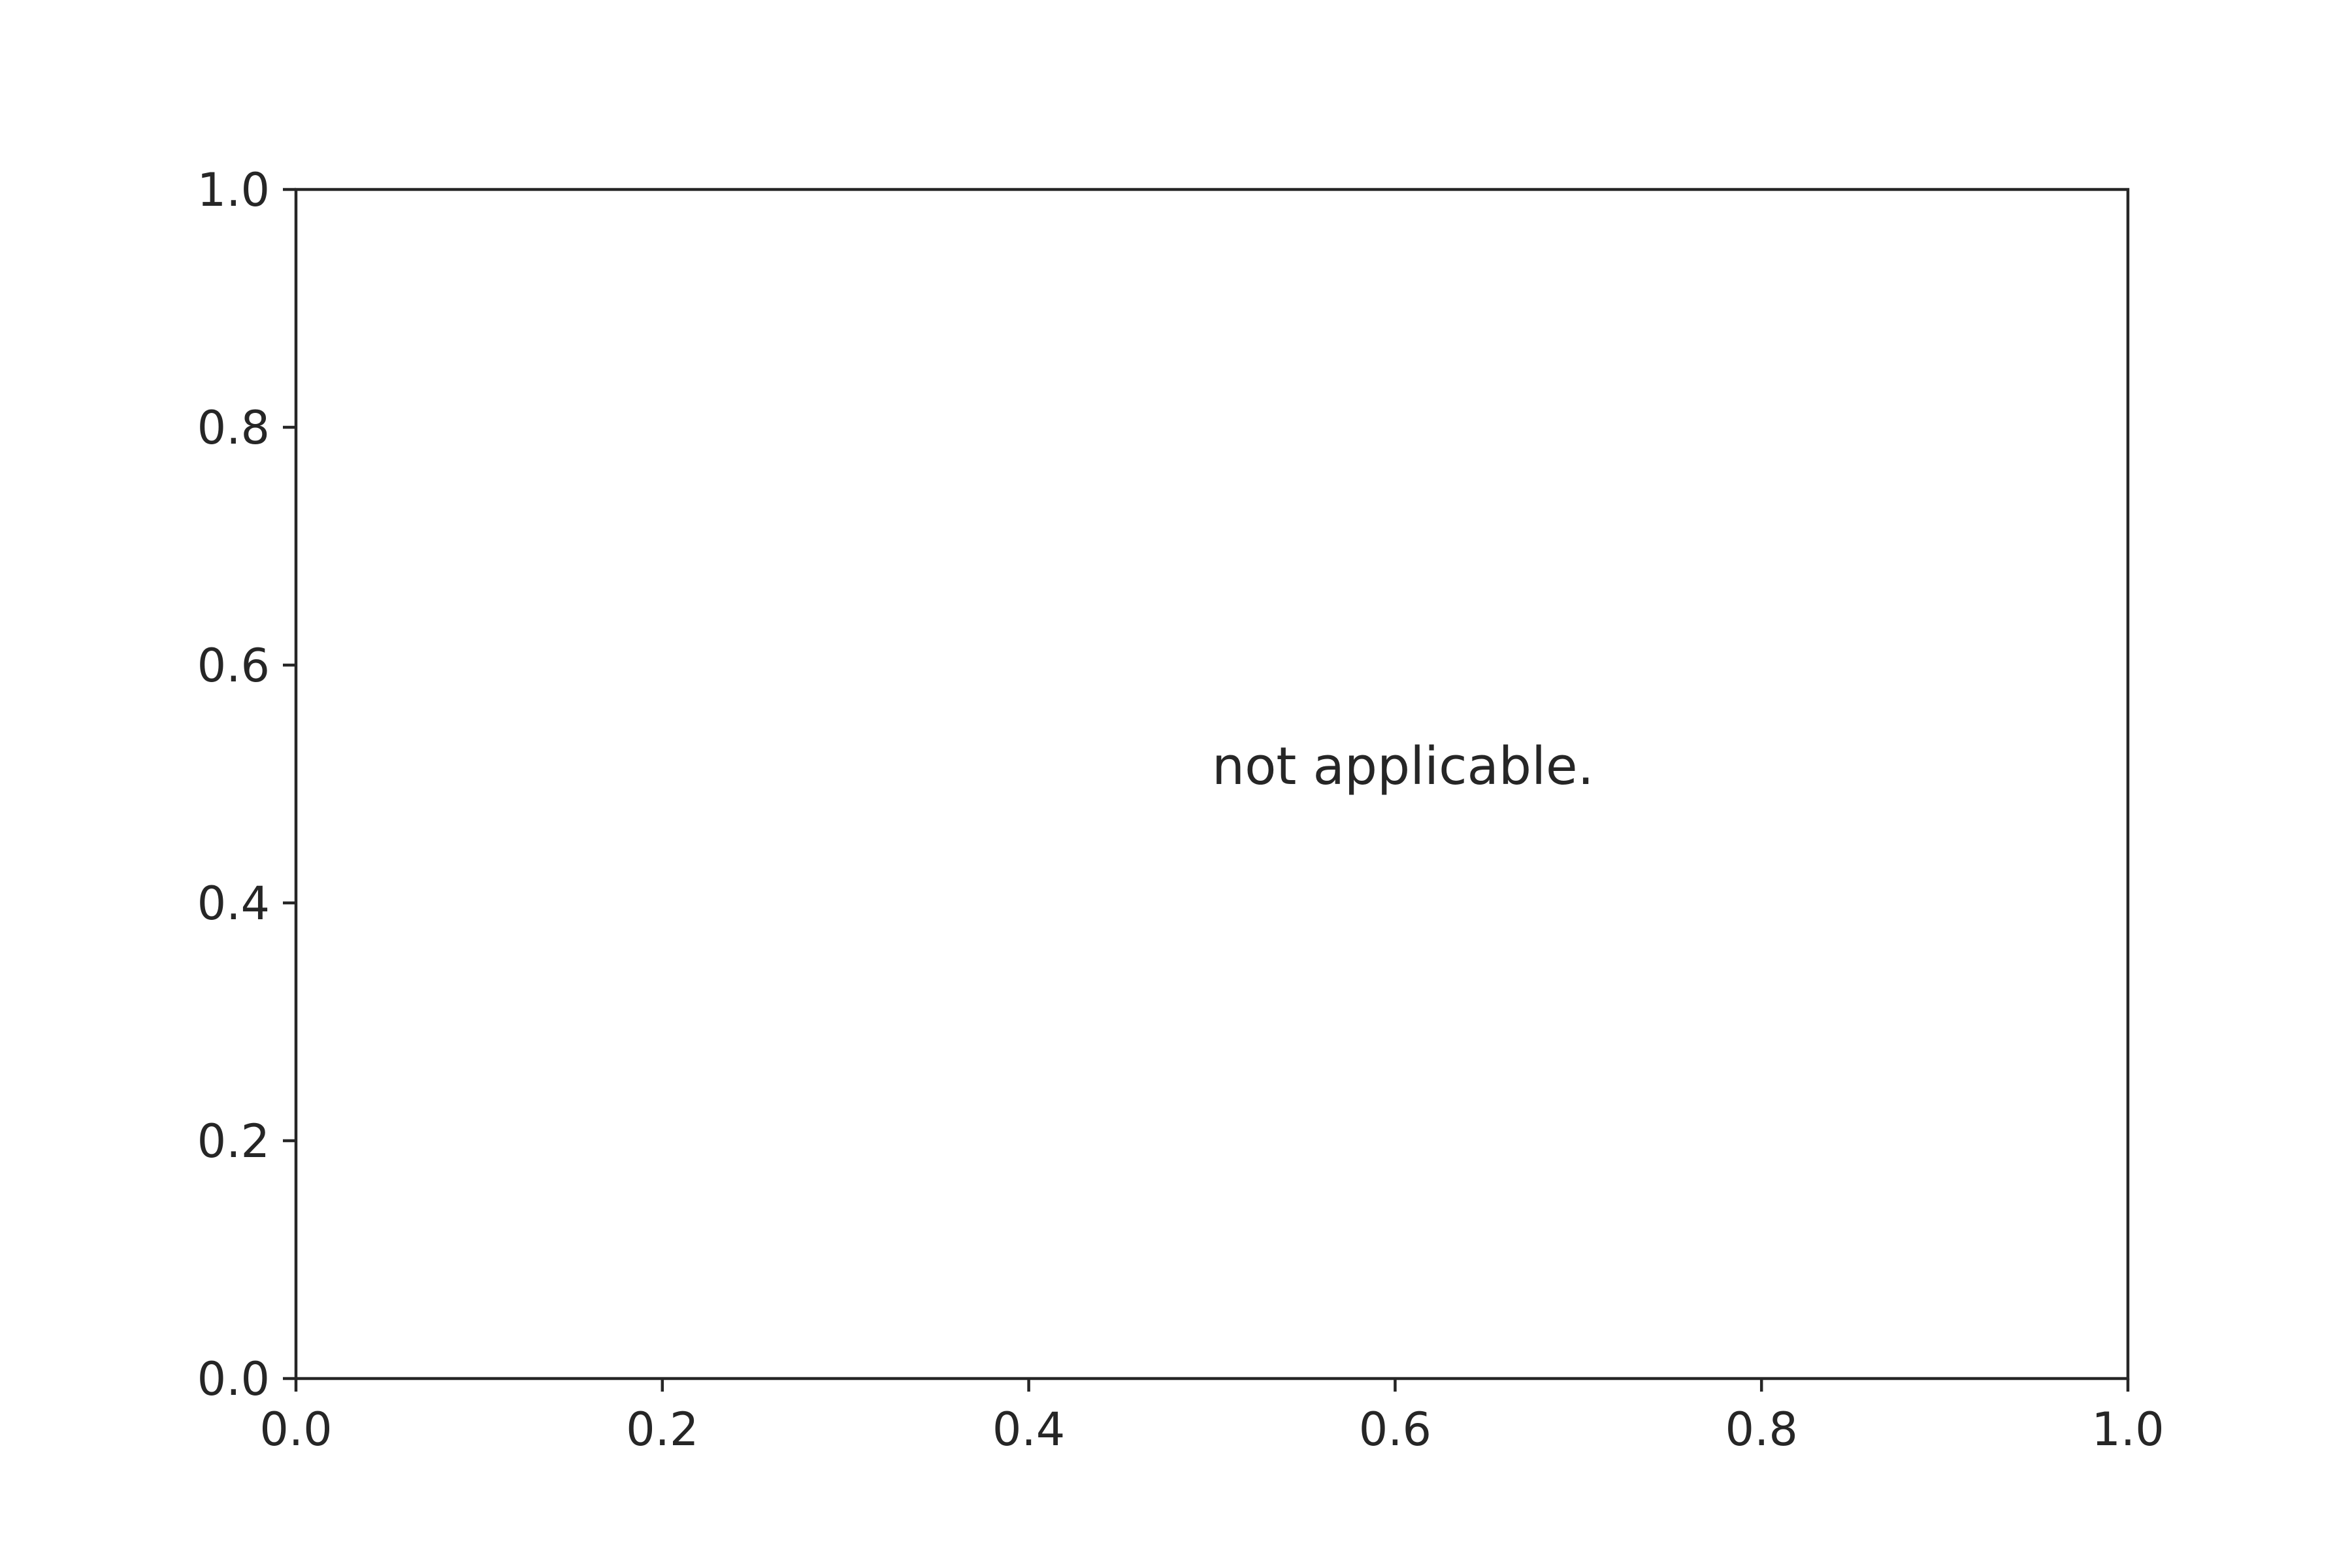  What do you see at coordinates (2127, 1429) in the screenshot?
I see `x-tick-label: 1.0` at bounding box center [2127, 1429].